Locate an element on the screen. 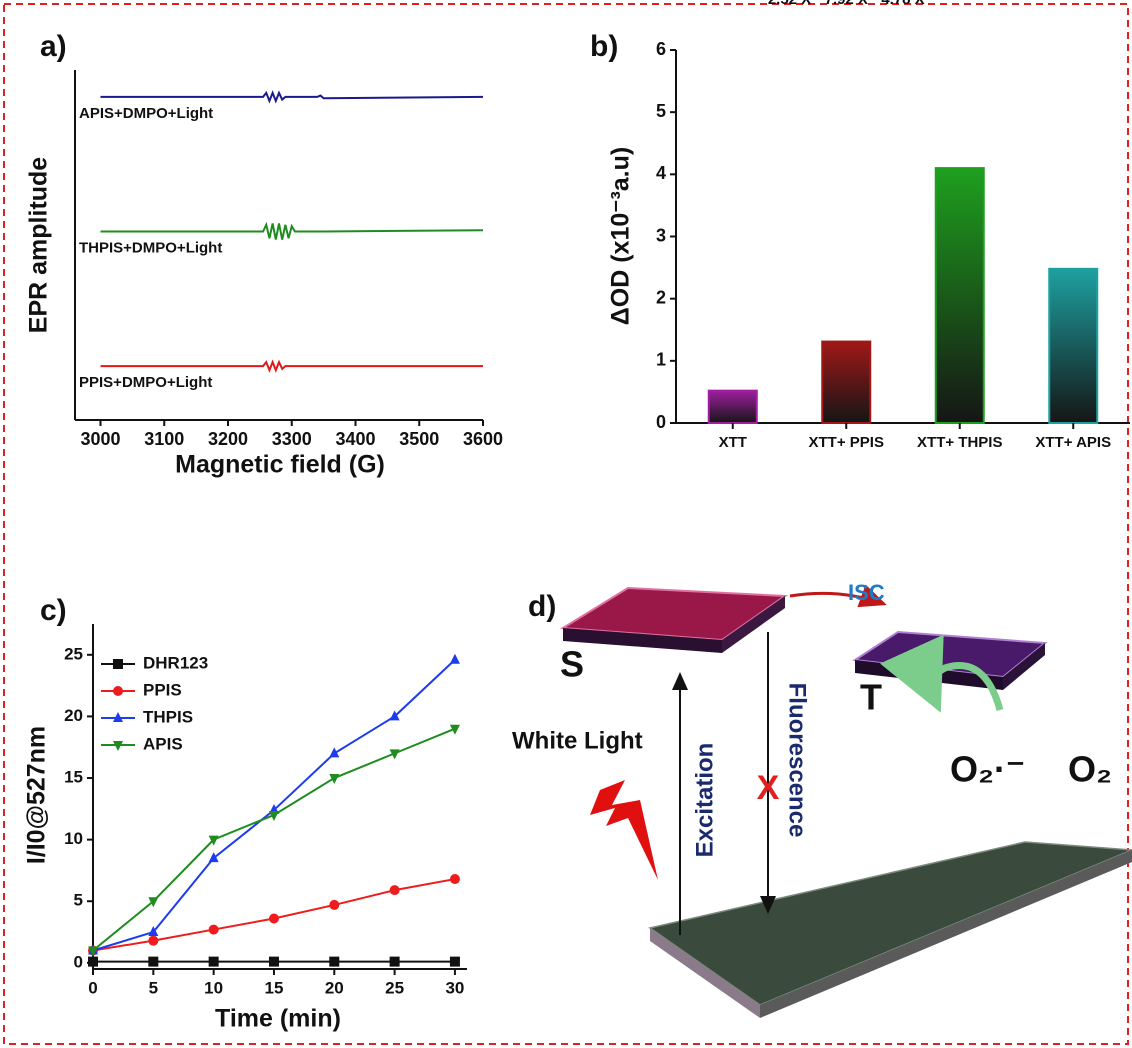  ground-side is located at coordinates (946, 934).